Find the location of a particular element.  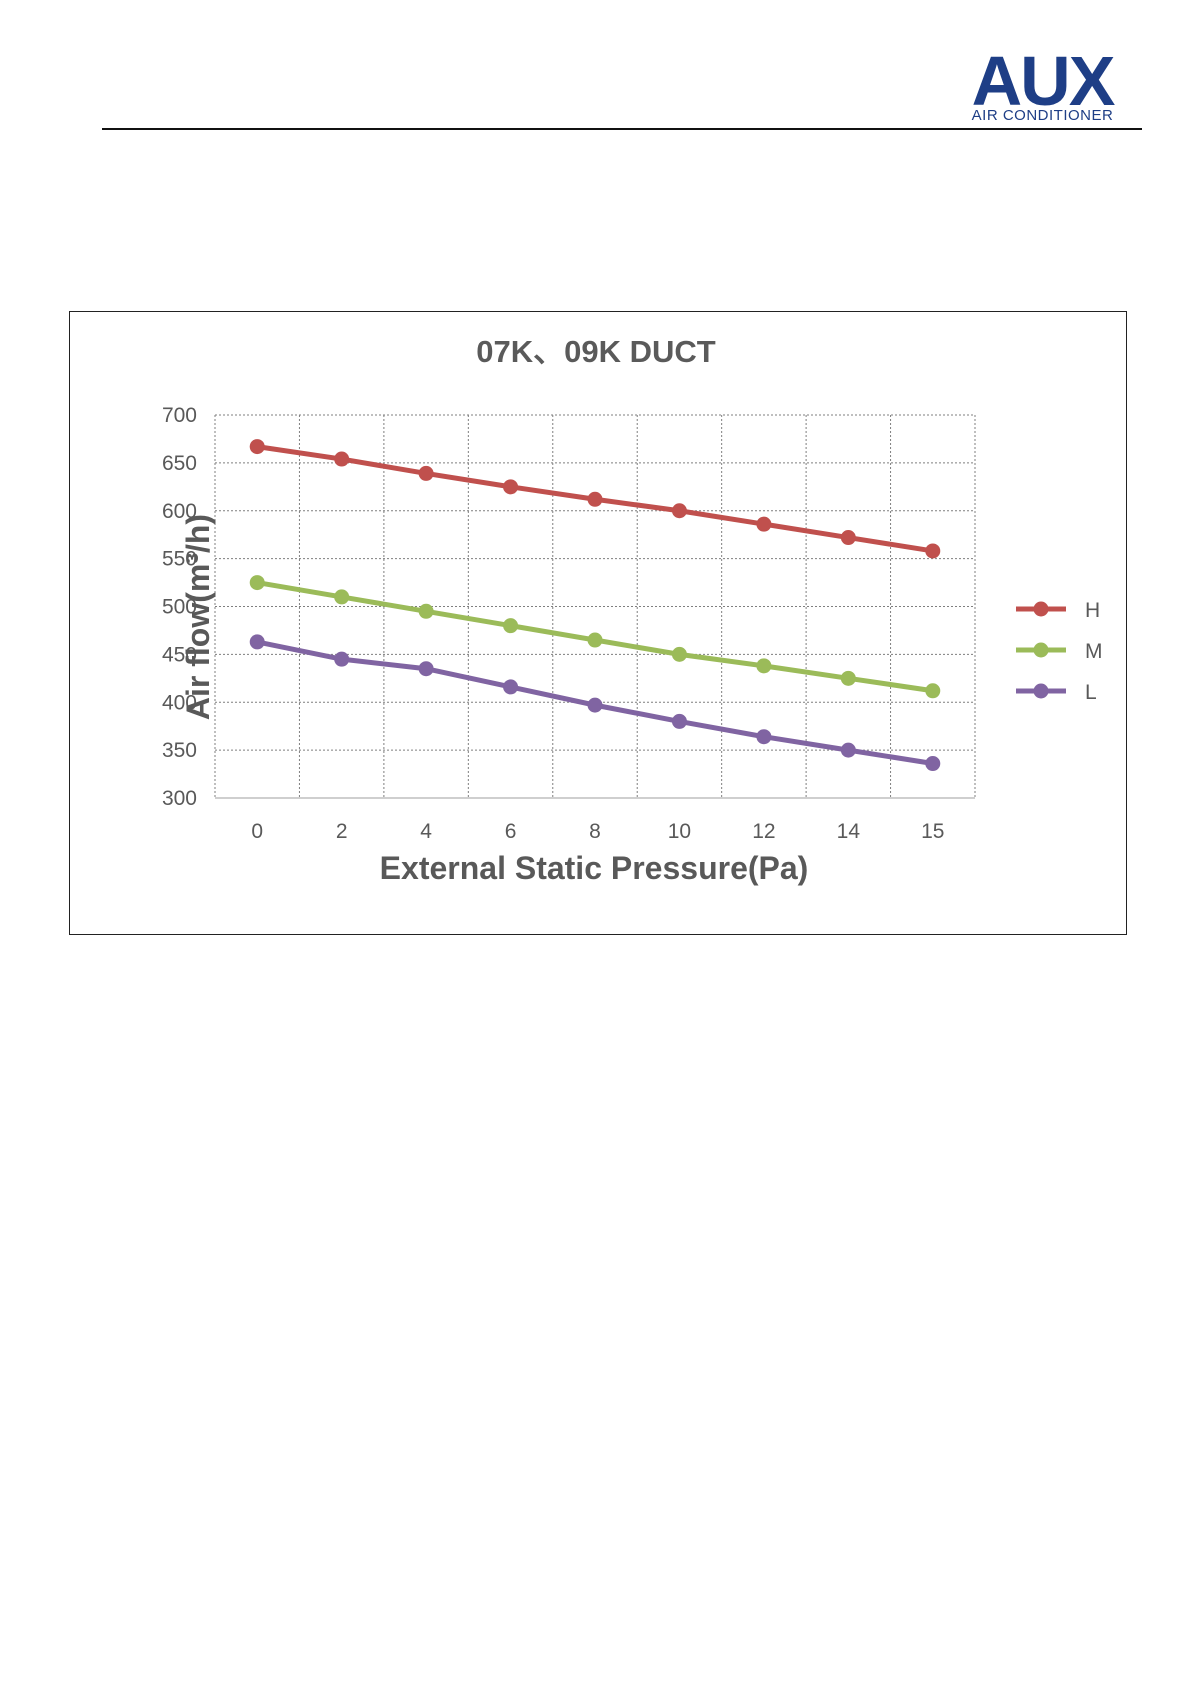

y-tick-label: 550 is located at coordinates (179, 559).